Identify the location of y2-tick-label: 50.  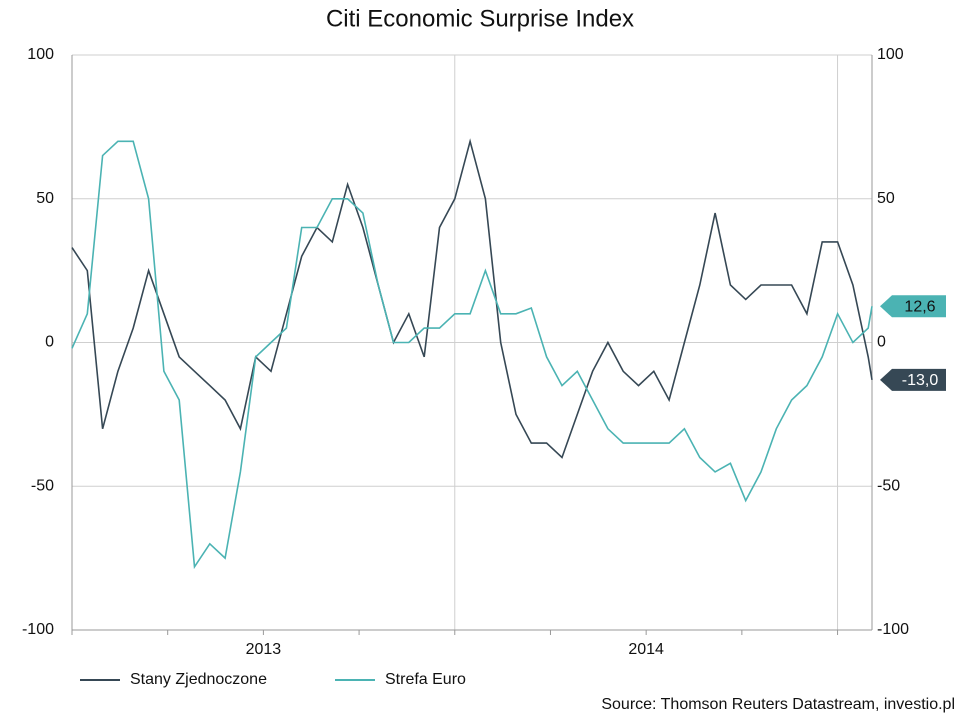
(886, 198).